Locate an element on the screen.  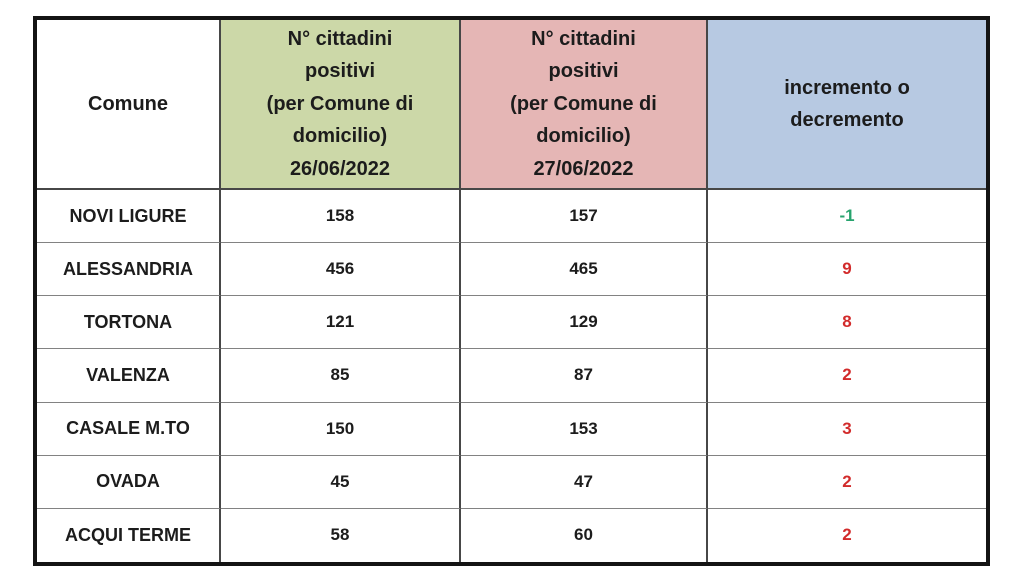
table-cell-positivi-26-06: 158 is located at coordinates (341, 217).